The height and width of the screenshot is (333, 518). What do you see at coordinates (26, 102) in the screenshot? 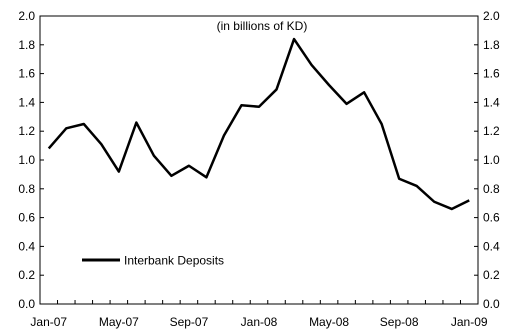
I see `y-tick-label-left: 1.4` at bounding box center [26, 102].